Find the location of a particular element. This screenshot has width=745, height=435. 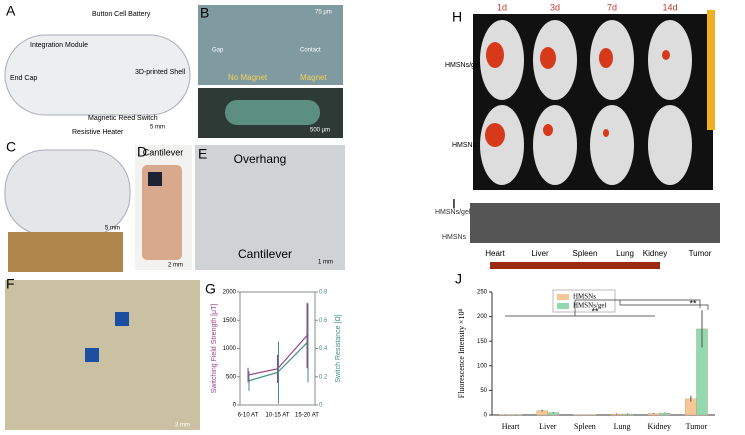

panel-label: A is located at coordinates (11, 11).